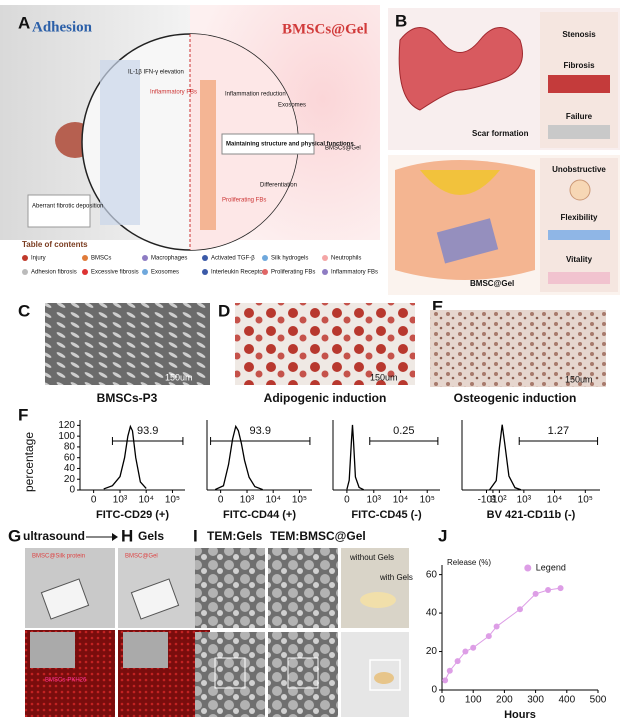  What do you see at coordinates (579, 169) in the screenshot?
I see `outcome-label: Unobstructive` at bounding box center [579, 169].